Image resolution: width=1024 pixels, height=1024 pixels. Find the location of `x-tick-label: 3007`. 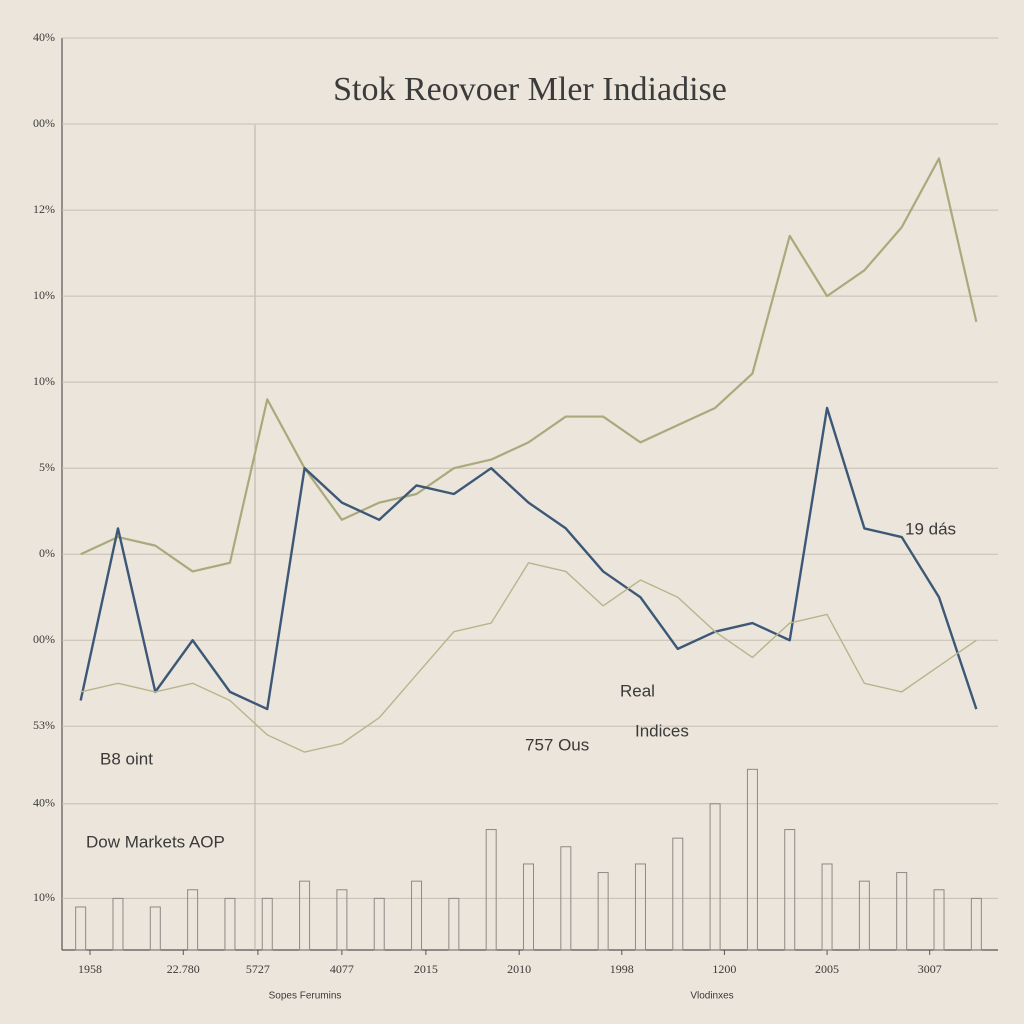

x-tick-label: 3007 is located at coordinates (930, 969).